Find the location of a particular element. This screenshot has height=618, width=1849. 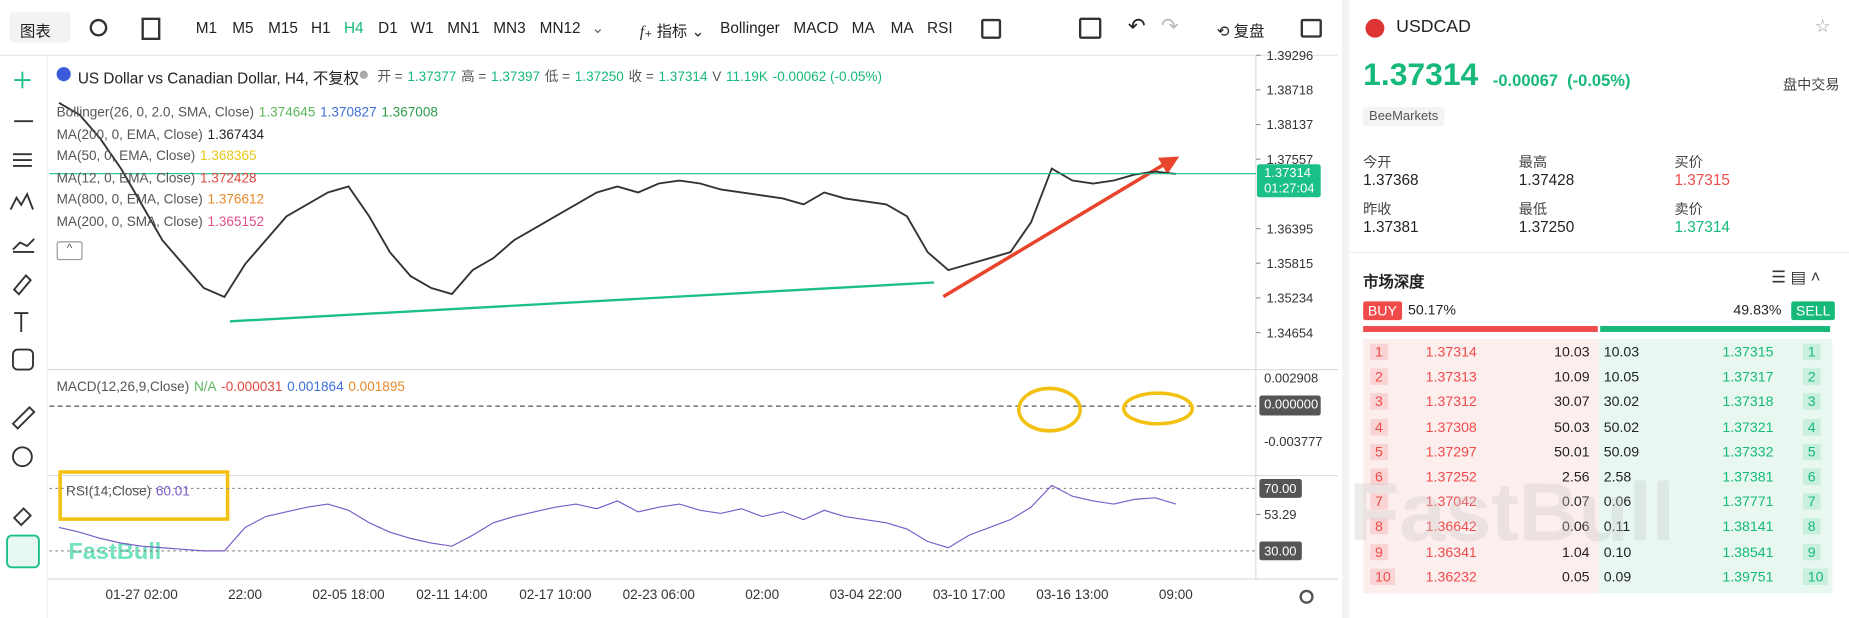

x-tick-label: 22:00 is located at coordinates (245, 594).